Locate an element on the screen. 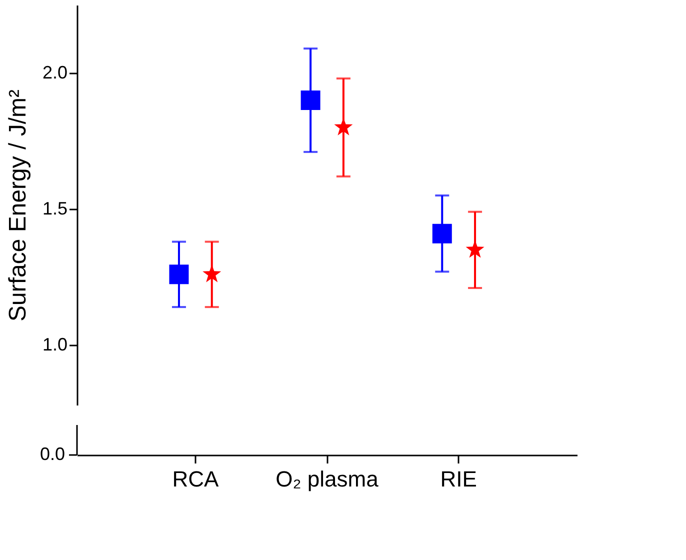 The image size is (686, 560). y-tick-label: 2.0 is located at coordinates (55, 72).